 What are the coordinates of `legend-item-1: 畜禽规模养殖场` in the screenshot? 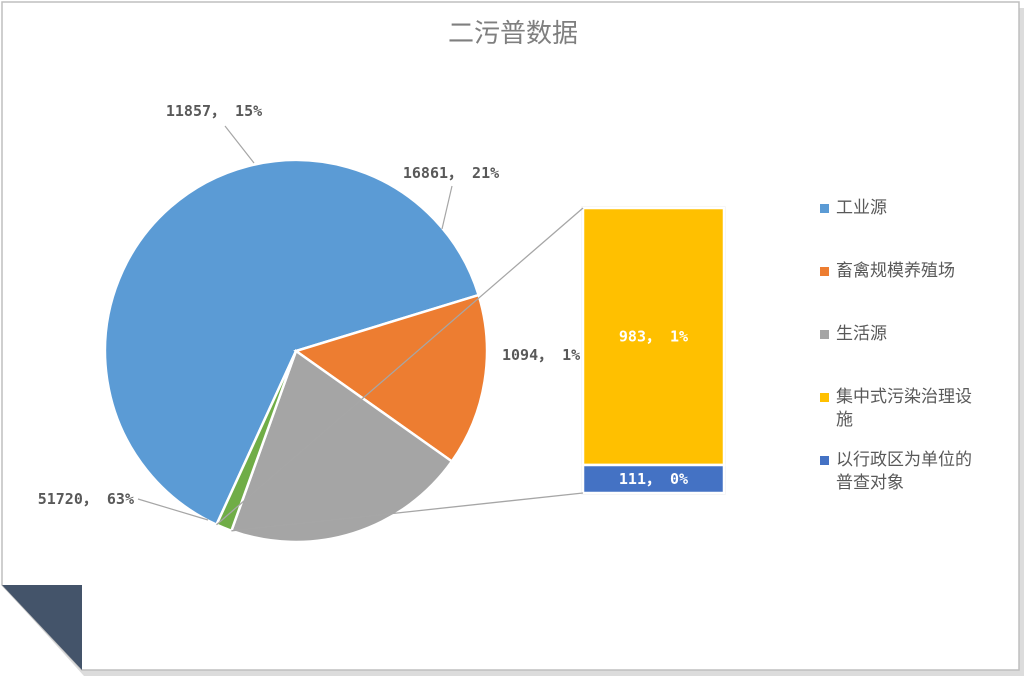 It's located at (887, 271).